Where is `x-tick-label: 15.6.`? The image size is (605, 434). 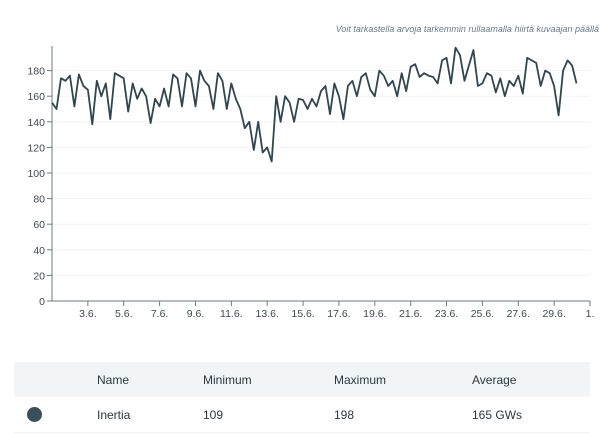 x-tick-label: 15.6. is located at coordinates (302, 314).